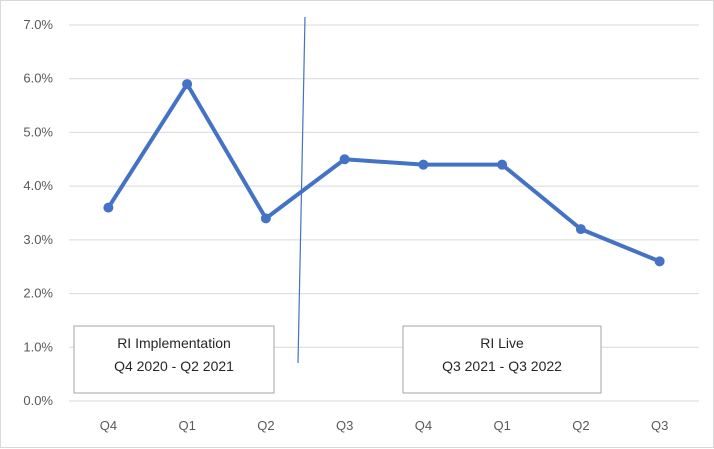 This screenshot has height=449, width=714. I want to click on annotation-live-line1: RI Live, so click(502, 343).